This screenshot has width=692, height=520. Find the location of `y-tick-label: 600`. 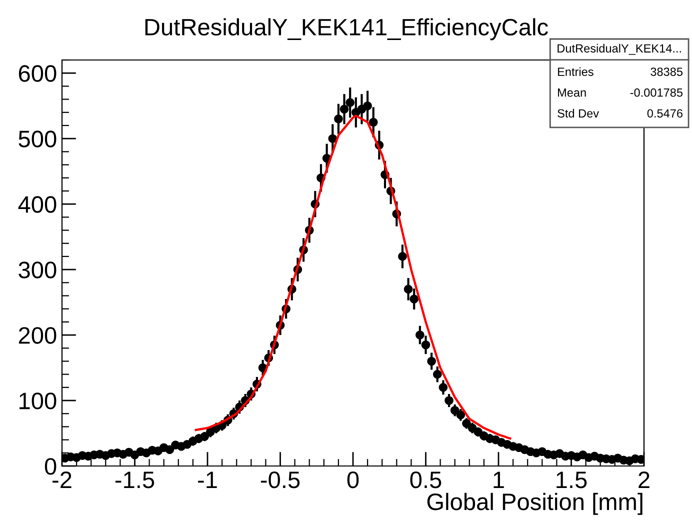

y-tick-label: 600 is located at coordinates (37, 73).